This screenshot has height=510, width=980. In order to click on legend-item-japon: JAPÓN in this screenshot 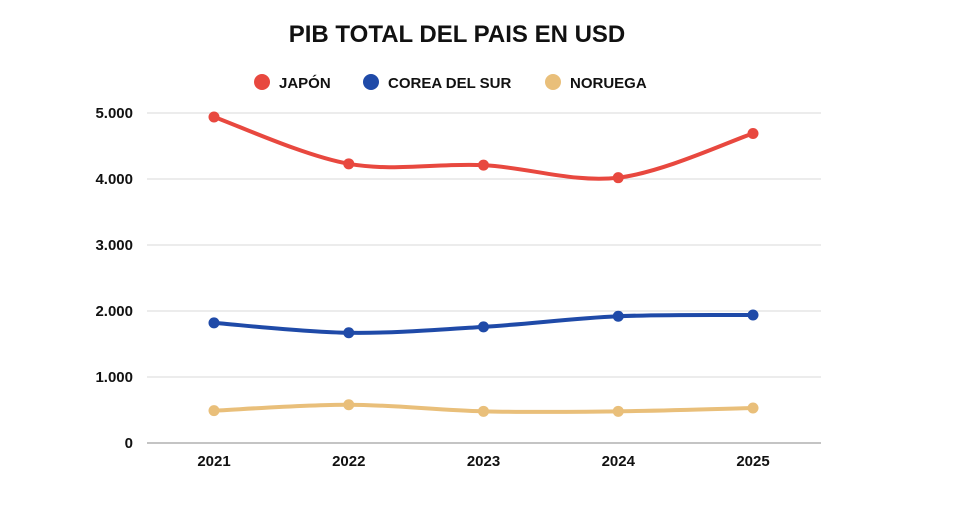, I will do `click(292, 83)`.